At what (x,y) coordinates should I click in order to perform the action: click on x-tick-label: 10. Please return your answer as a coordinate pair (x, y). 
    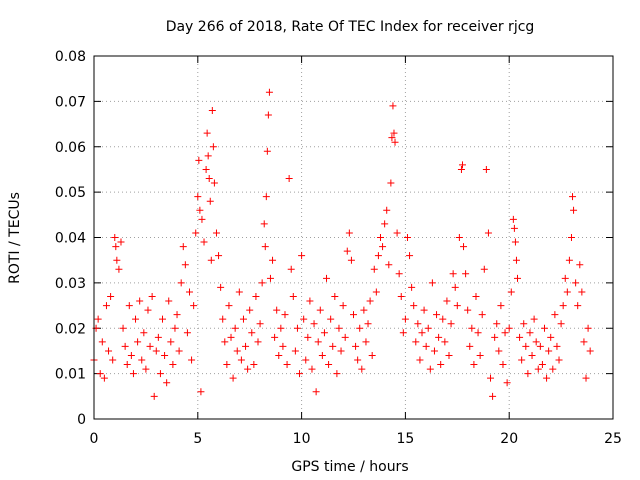
    Looking at the image, I should click on (302, 439).